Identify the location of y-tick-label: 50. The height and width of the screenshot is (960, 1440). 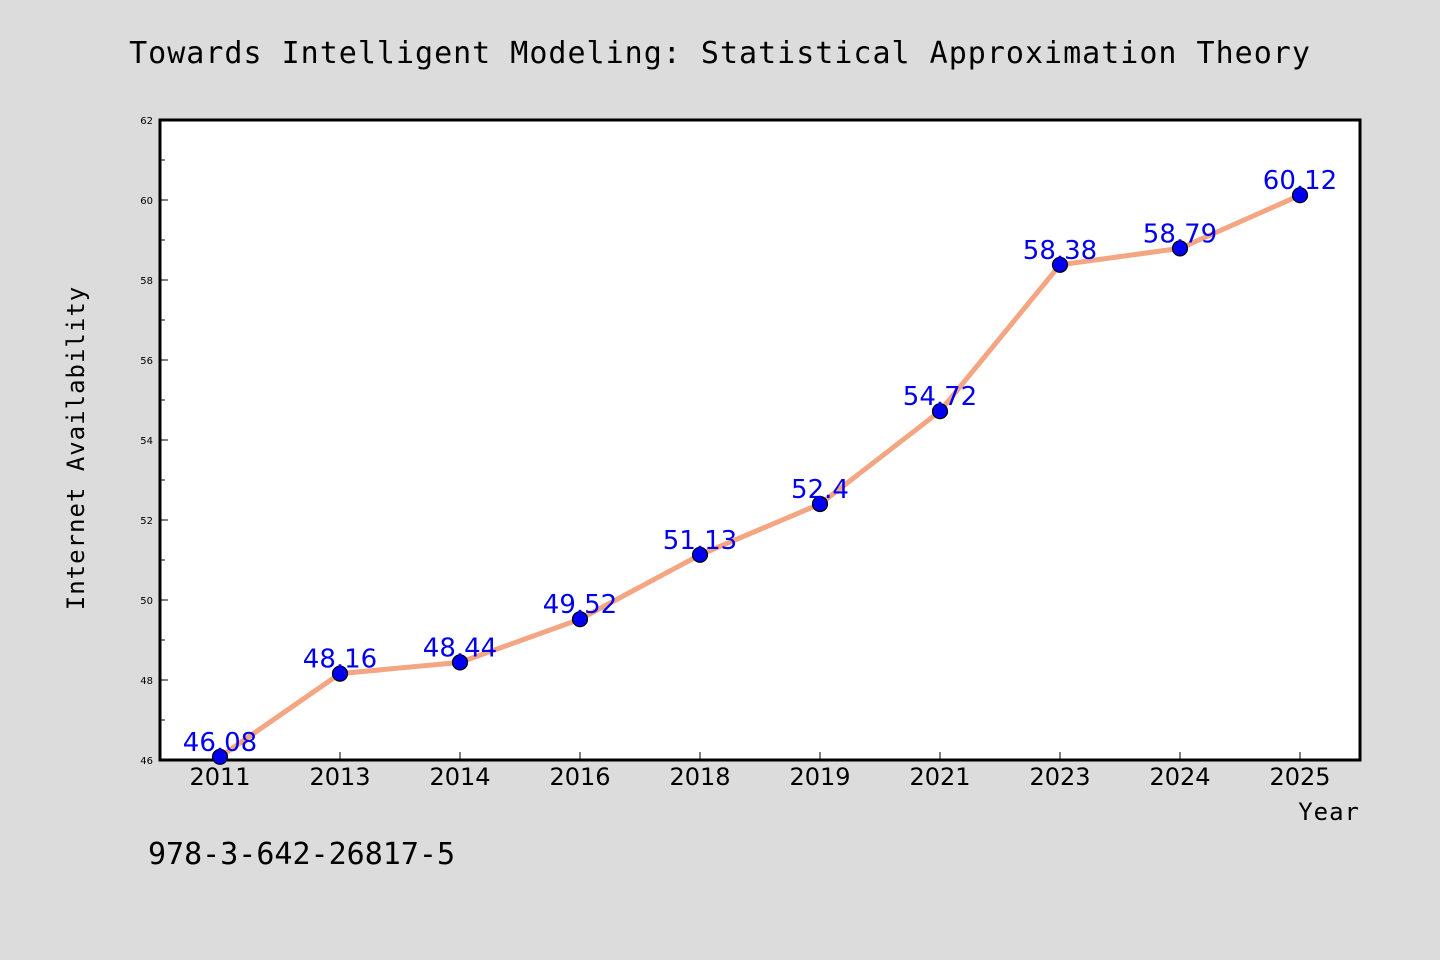
(146, 601).